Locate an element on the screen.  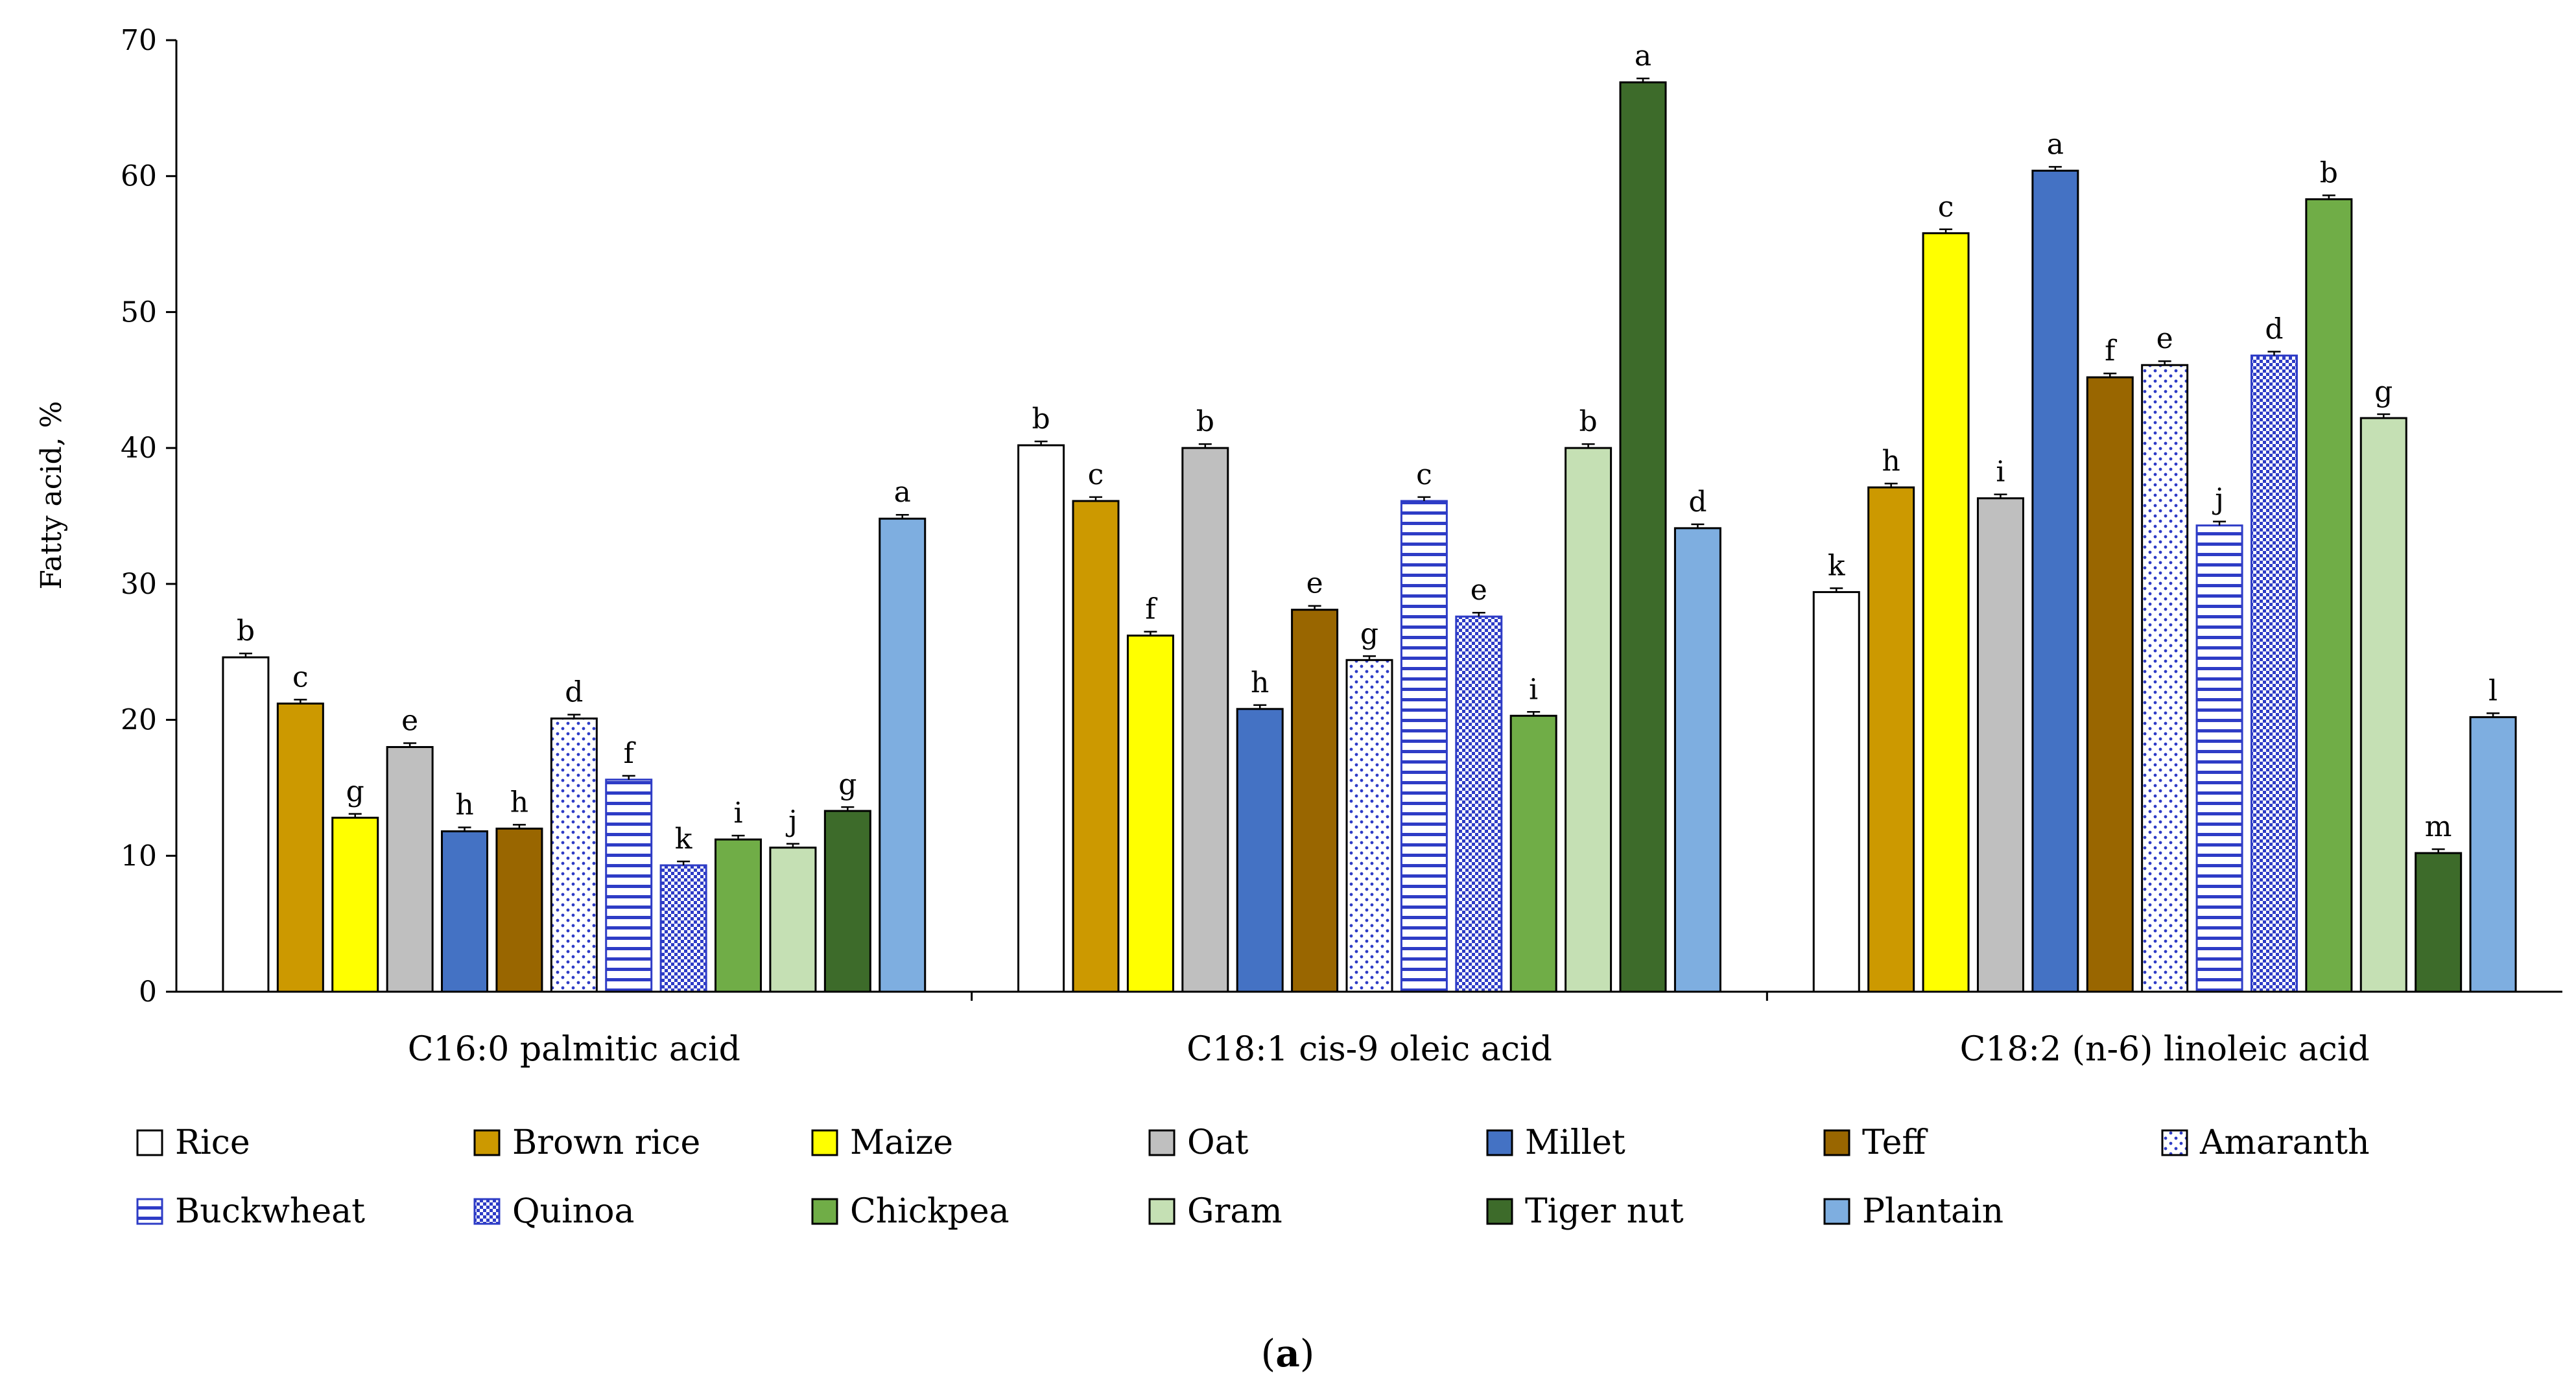
y-tick-label: 40 is located at coordinates (139, 448).